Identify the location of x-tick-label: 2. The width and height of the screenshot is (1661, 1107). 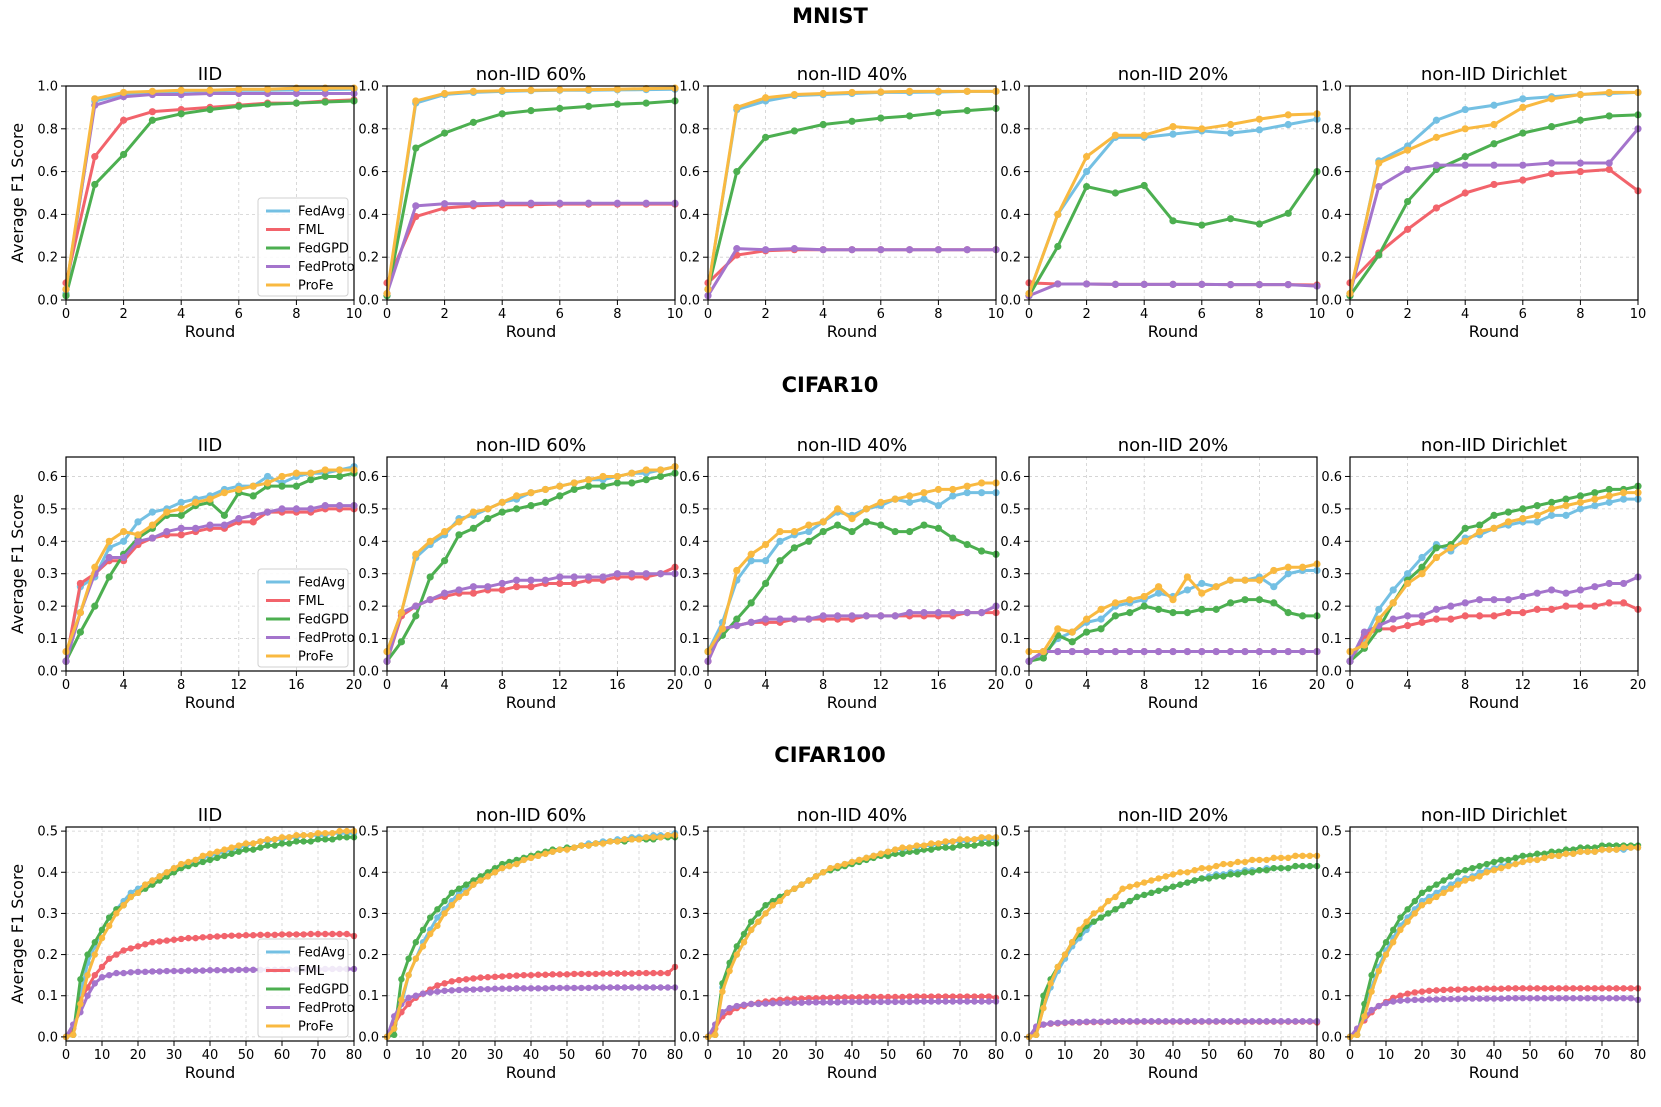
(765, 314).